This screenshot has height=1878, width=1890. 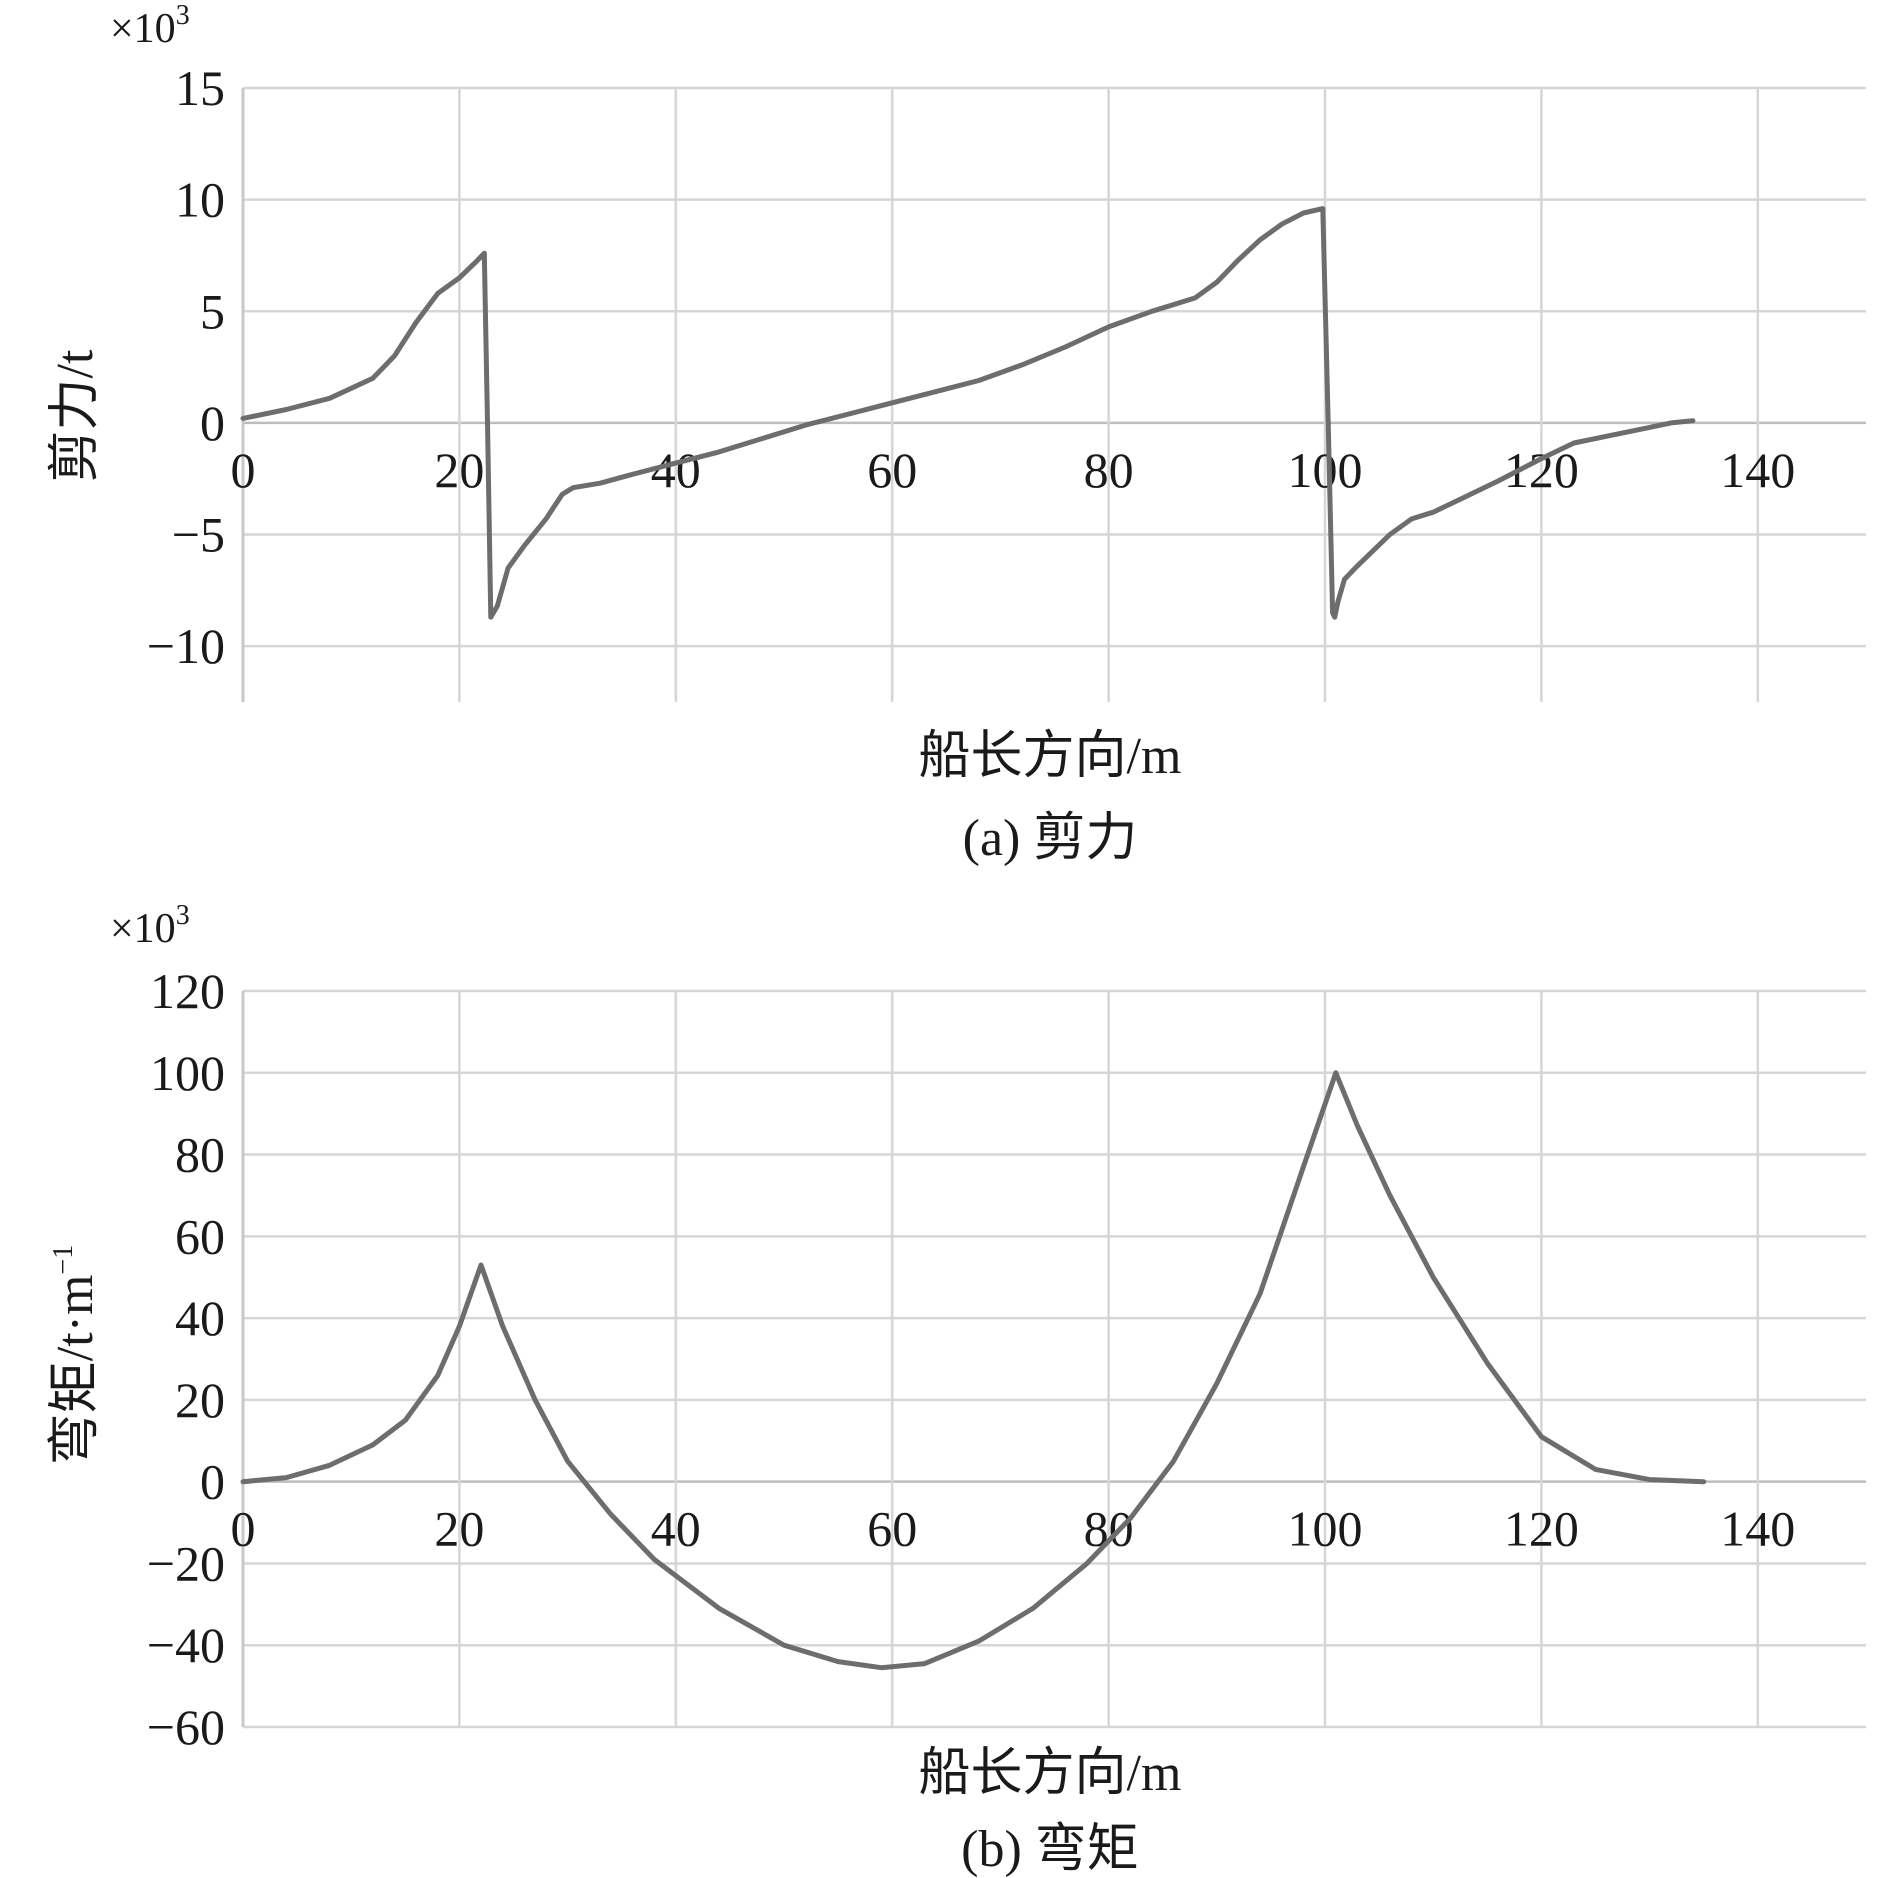 I want to click on a-x-tick-label: 80, so click(x=1109, y=470).